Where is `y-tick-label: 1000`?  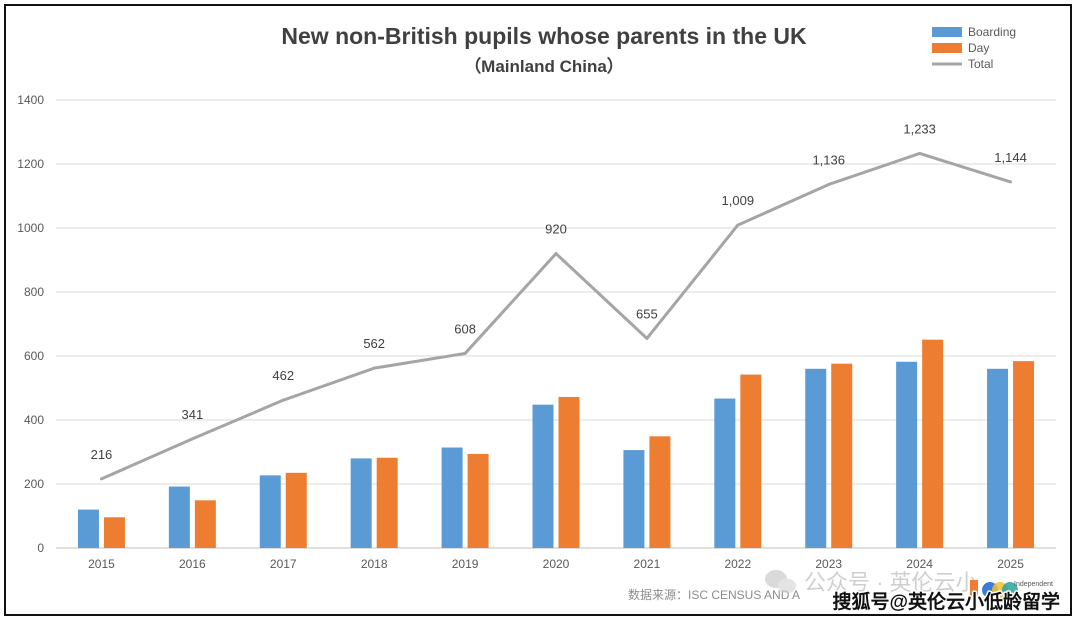 y-tick-label: 1000 is located at coordinates (30, 228).